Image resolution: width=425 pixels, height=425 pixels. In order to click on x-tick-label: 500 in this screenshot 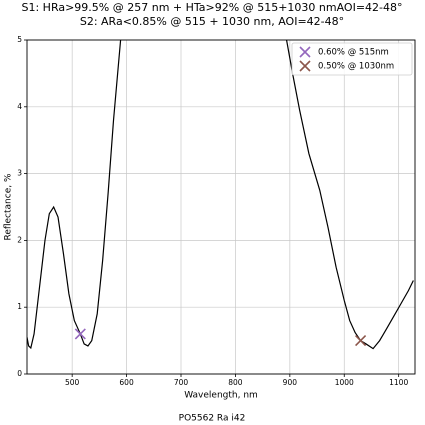, I will do `click(72, 382)`.